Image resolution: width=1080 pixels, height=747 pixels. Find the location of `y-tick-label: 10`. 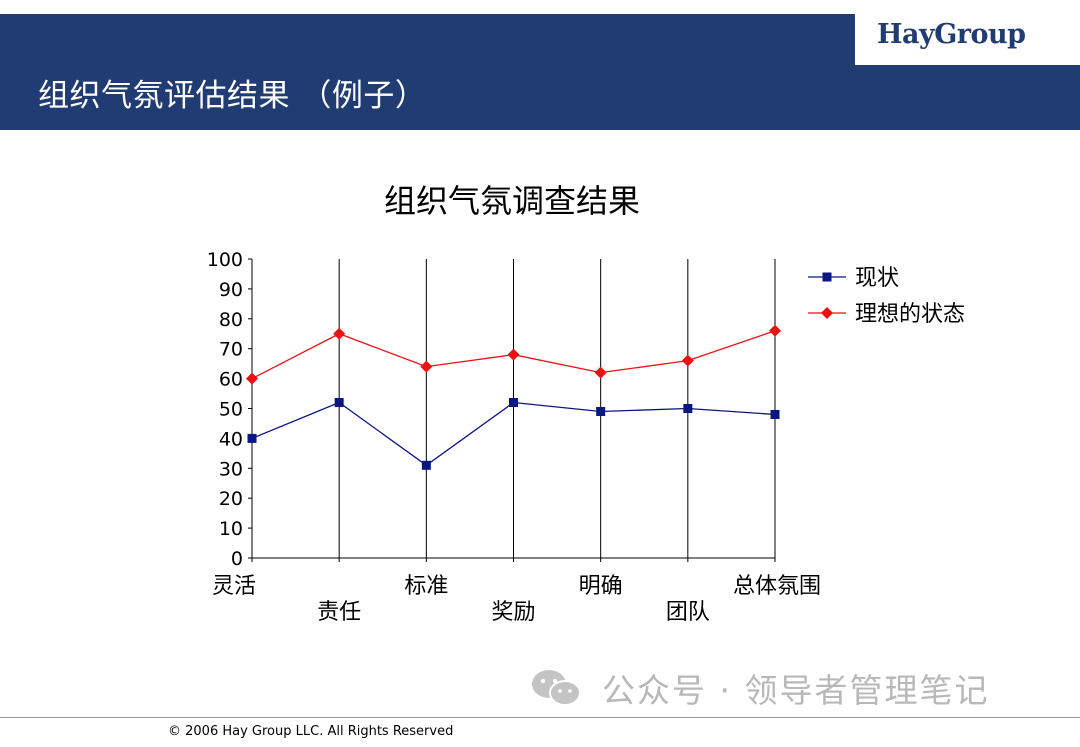

y-tick-label: 10 is located at coordinates (231, 529).